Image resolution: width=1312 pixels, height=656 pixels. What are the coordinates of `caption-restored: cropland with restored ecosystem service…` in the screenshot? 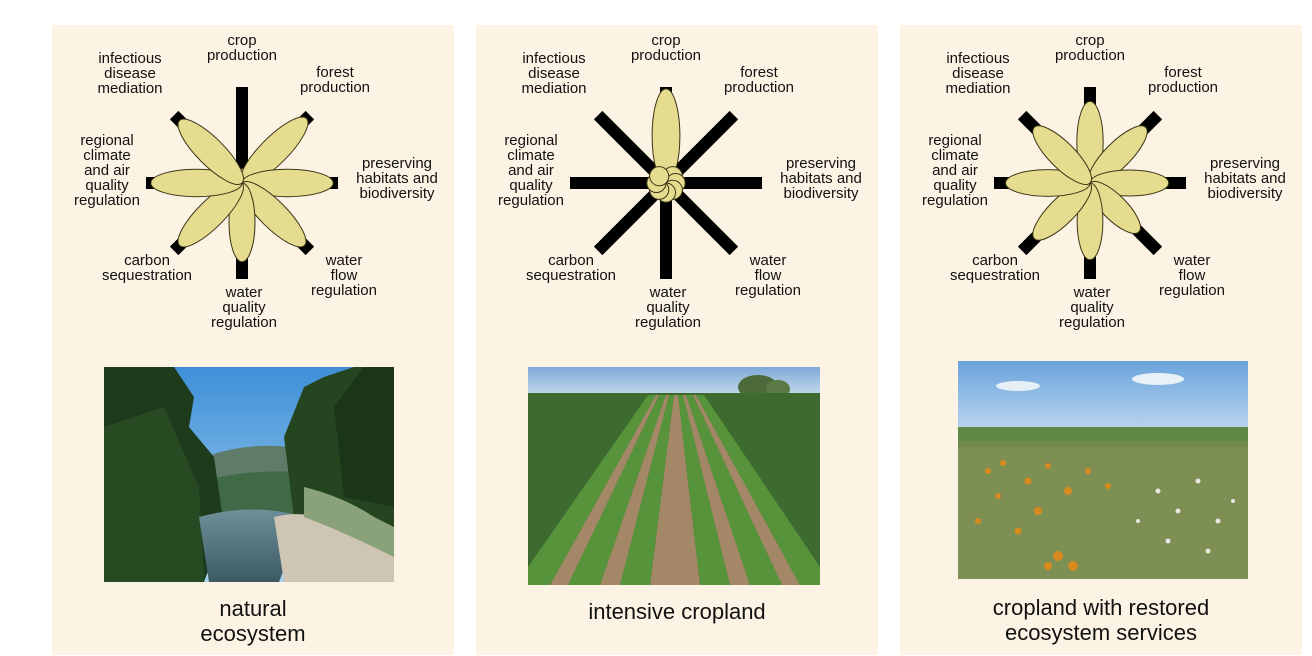 It's located at (1101, 620).